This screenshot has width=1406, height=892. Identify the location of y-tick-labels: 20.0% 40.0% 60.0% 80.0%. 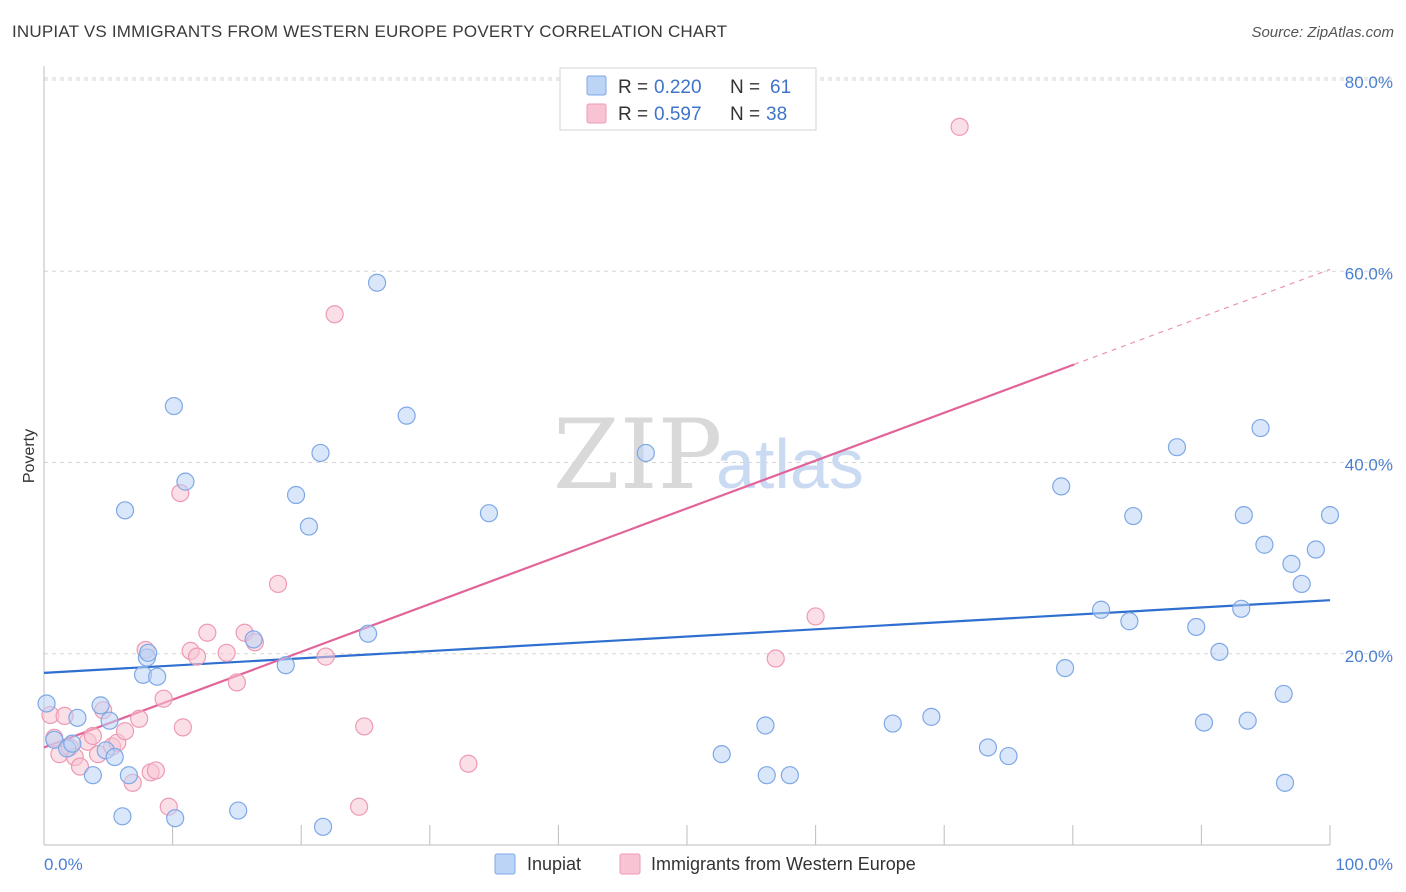
(1369, 369).